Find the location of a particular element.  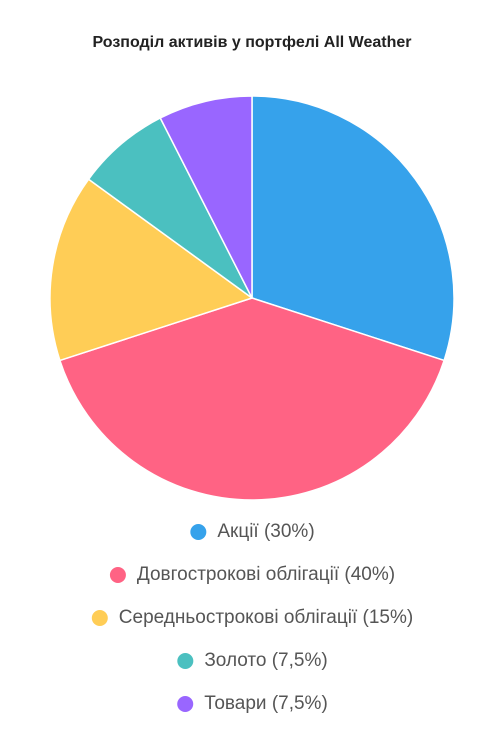

legend-label: Середньострокові облігації (15%) is located at coordinates (266, 617).